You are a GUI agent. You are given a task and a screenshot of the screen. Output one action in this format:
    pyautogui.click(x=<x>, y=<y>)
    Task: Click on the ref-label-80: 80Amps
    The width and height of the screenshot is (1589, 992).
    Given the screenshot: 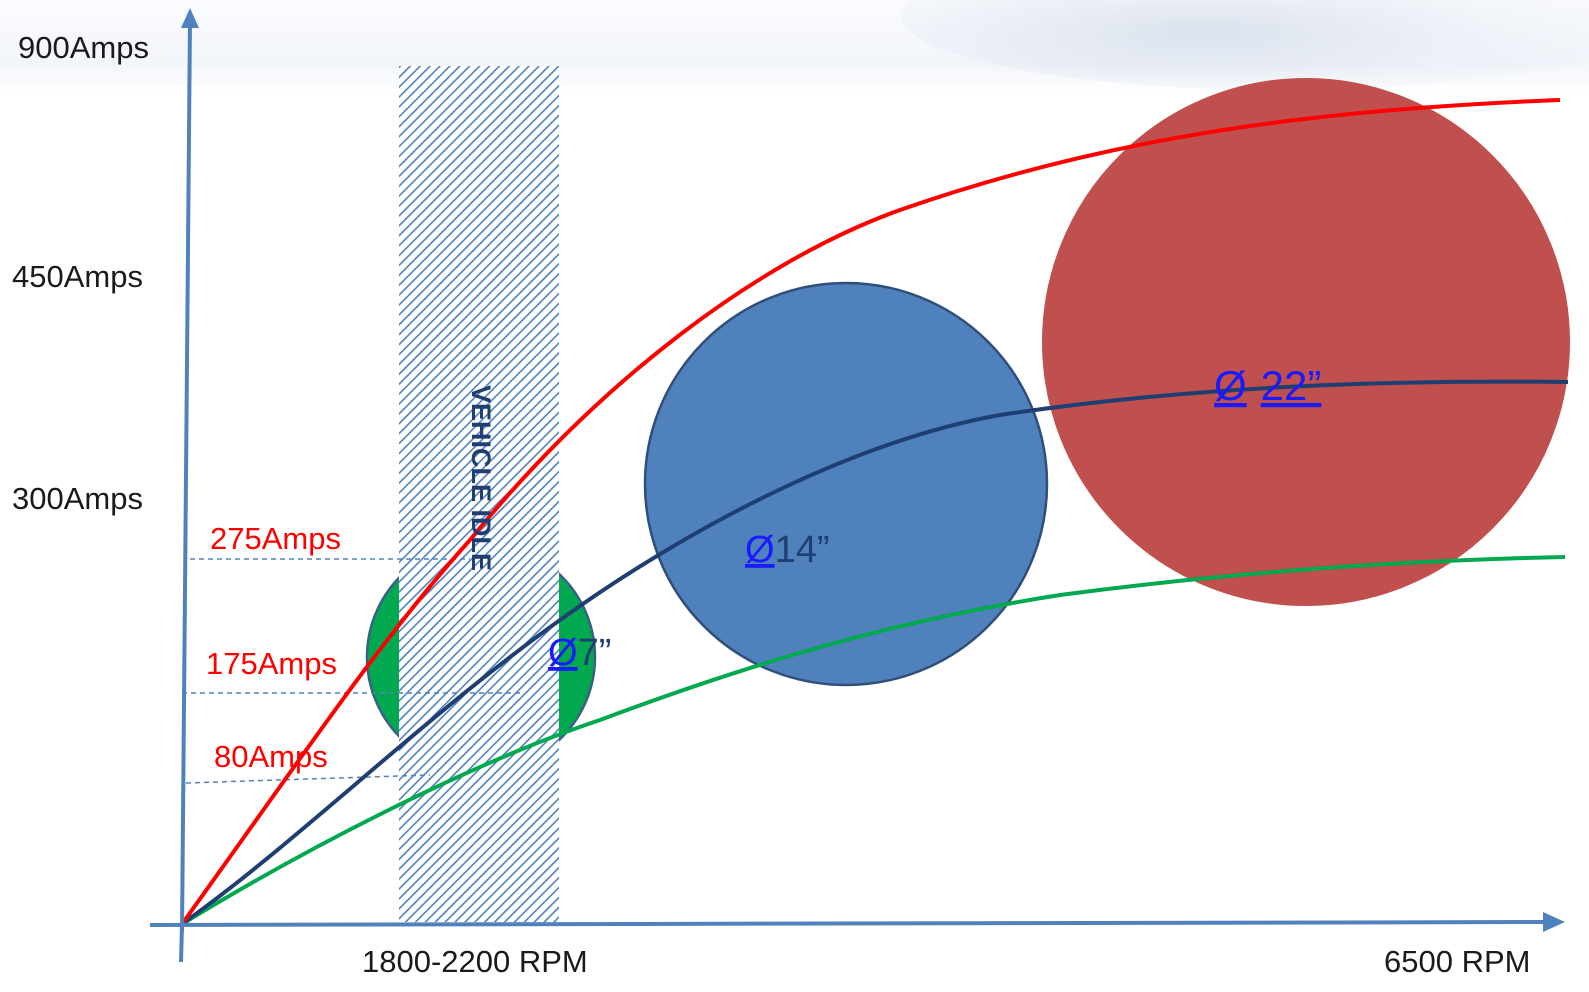 What is the action you would take?
    pyautogui.click(x=271, y=756)
    